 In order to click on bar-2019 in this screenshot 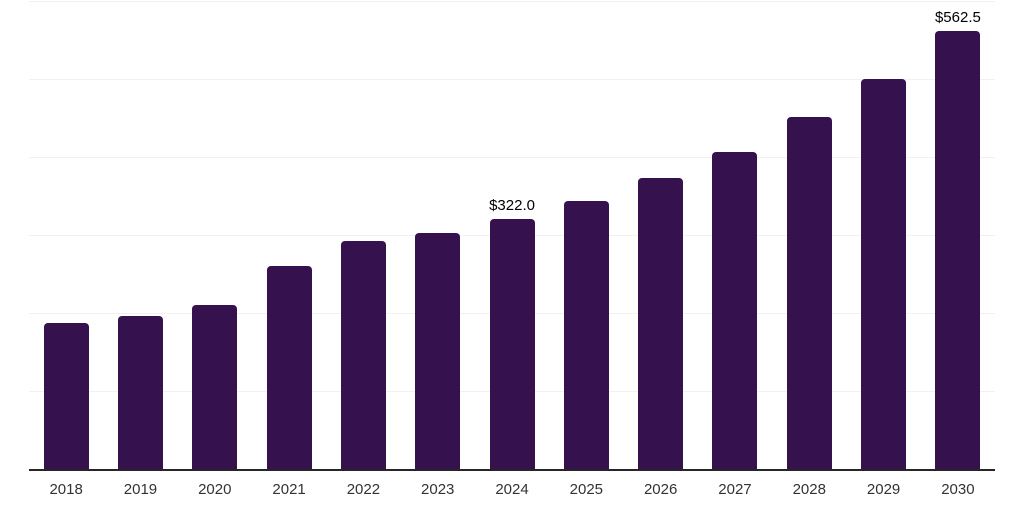, I will do `click(140, 393)`.